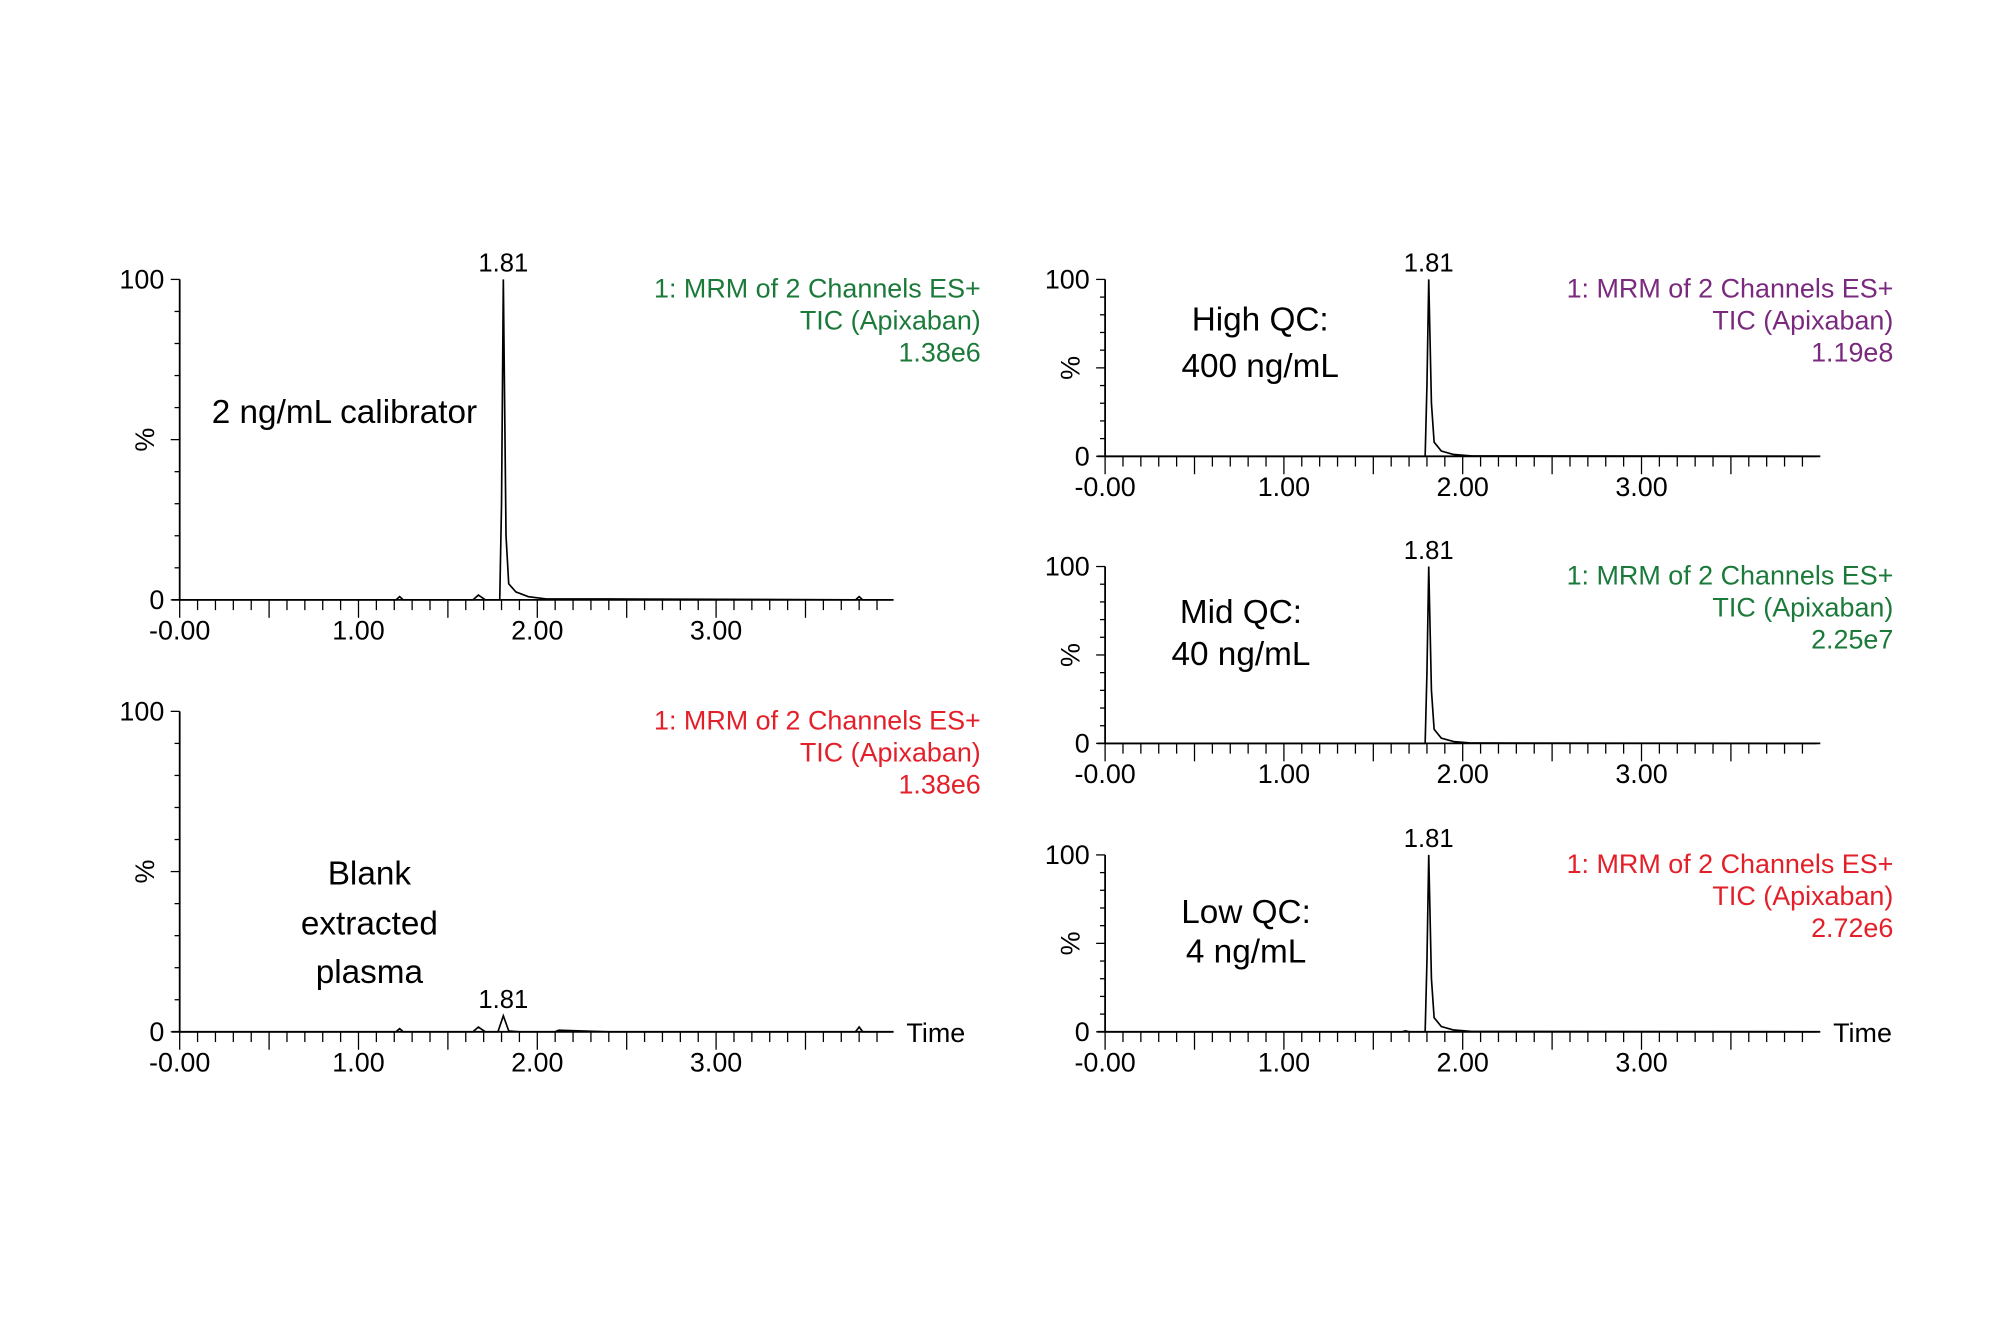 The width and height of the screenshot is (2000, 1338). Describe the element at coordinates (1852, 352) in the screenshot. I see `trace-header-line: 1.19e8` at that location.